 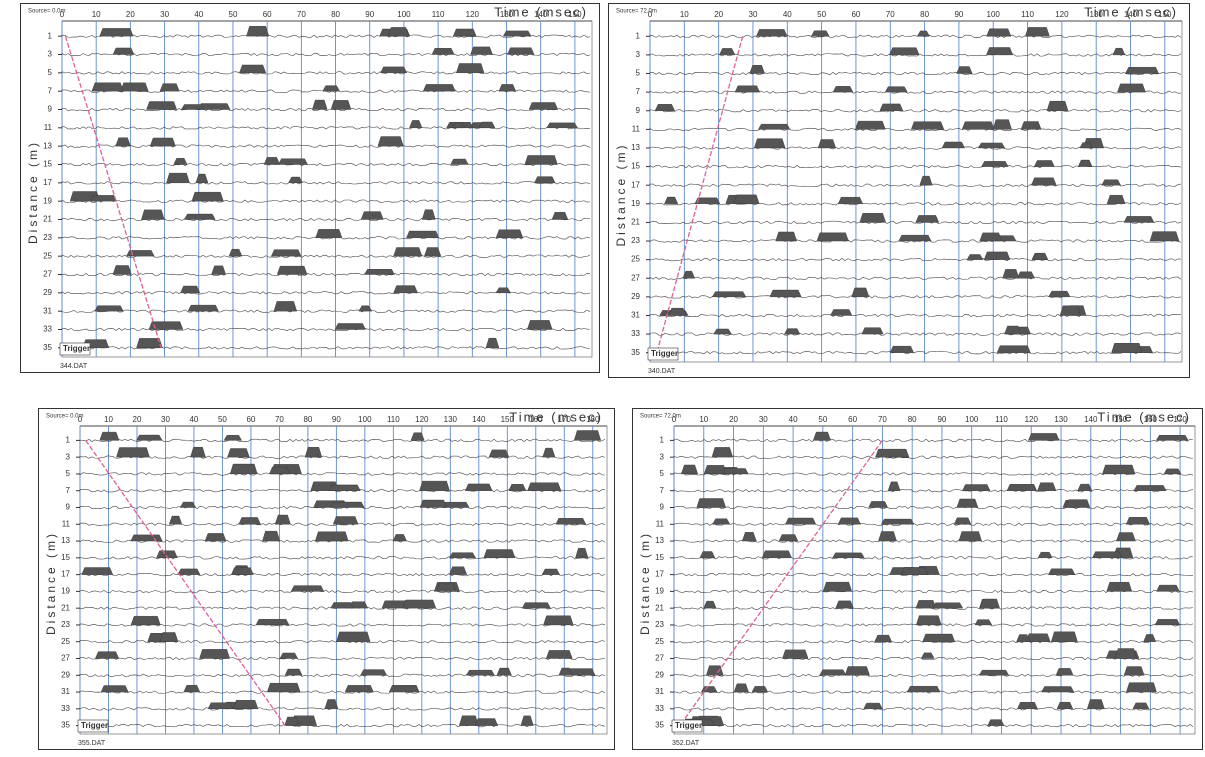 What do you see at coordinates (137, 419) in the screenshot?
I see `x-tick-label: 20` at bounding box center [137, 419].